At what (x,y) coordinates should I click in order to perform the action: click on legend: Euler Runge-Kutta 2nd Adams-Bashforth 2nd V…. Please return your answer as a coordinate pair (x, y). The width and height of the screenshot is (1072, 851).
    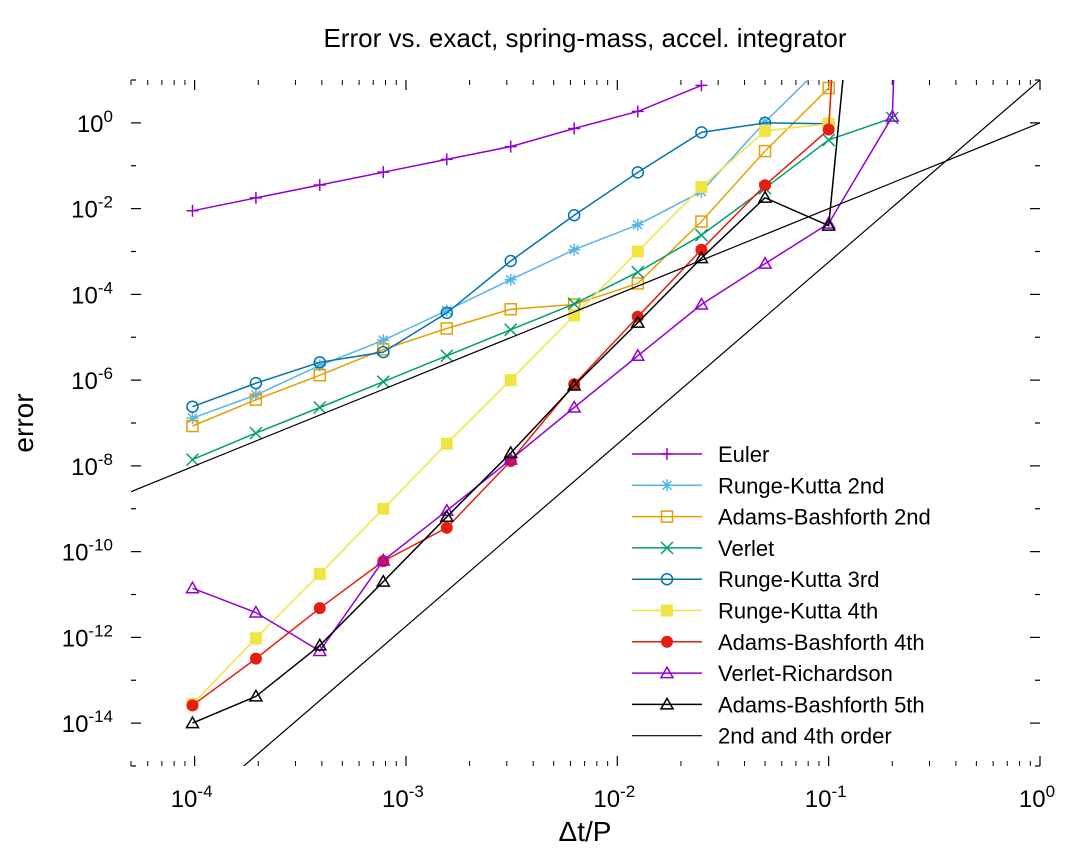
    Looking at the image, I should click on (781, 595).